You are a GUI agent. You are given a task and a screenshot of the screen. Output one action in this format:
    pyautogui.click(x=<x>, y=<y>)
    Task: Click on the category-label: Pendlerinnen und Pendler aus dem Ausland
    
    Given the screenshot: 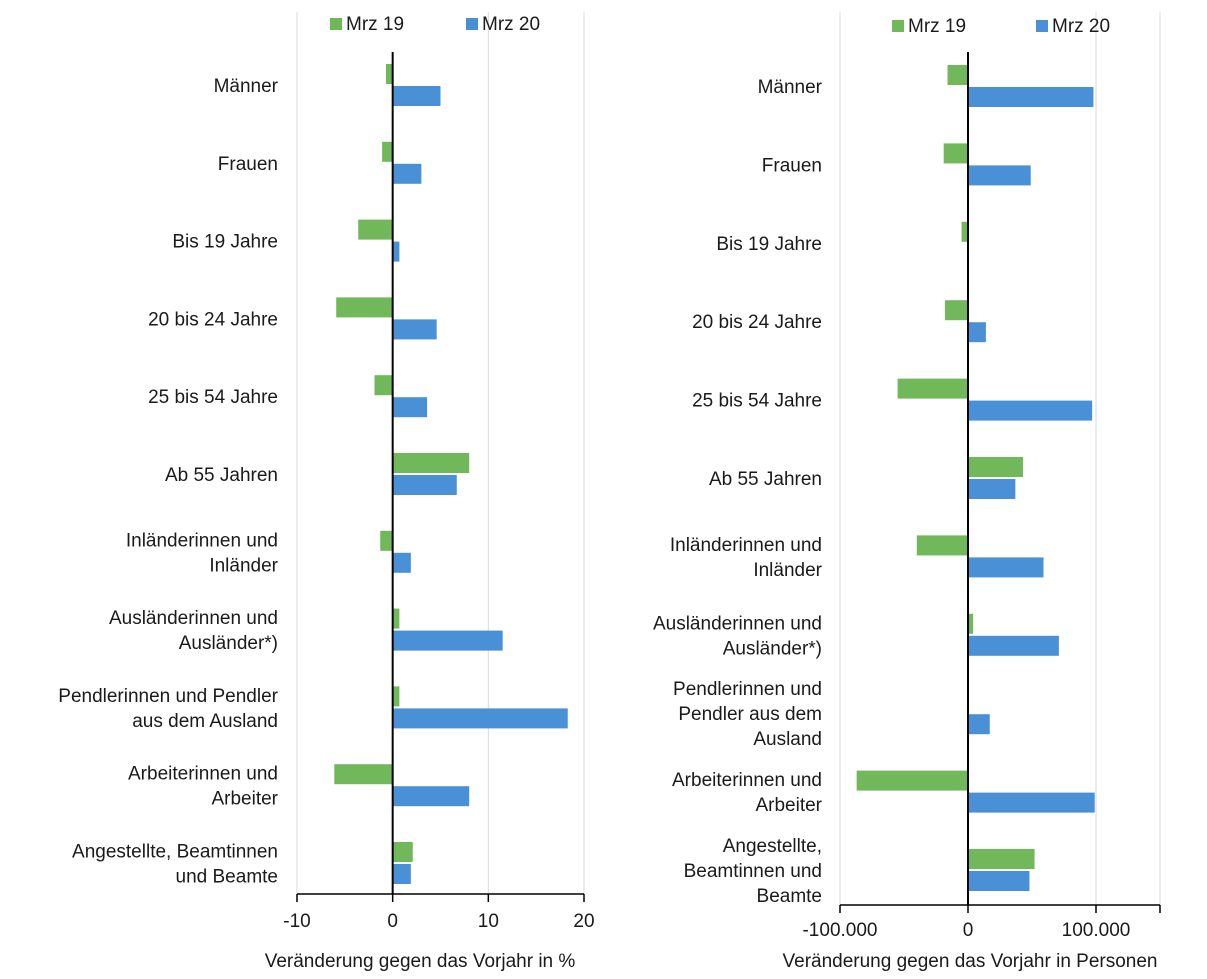 What is the action you would take?
    pyautogui.click(x=747, y=714)
    